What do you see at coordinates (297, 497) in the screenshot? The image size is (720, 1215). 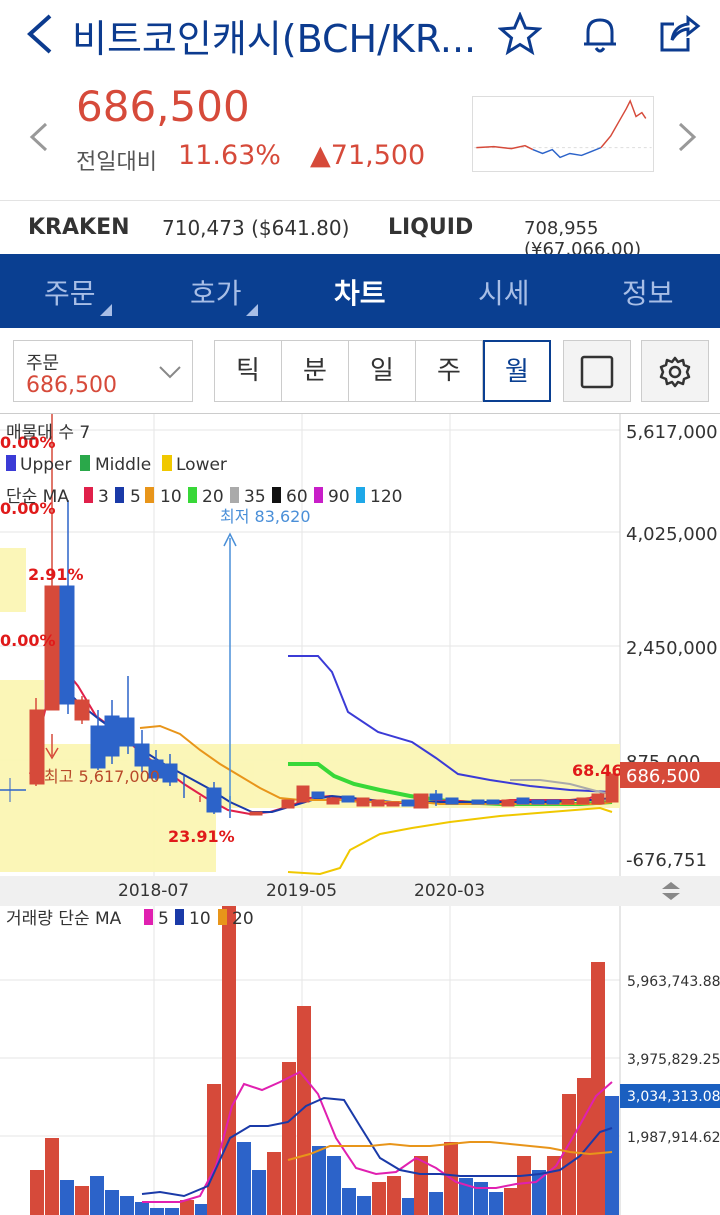 I see `ma-legend-60: 60` at bounding box center [297, 497].